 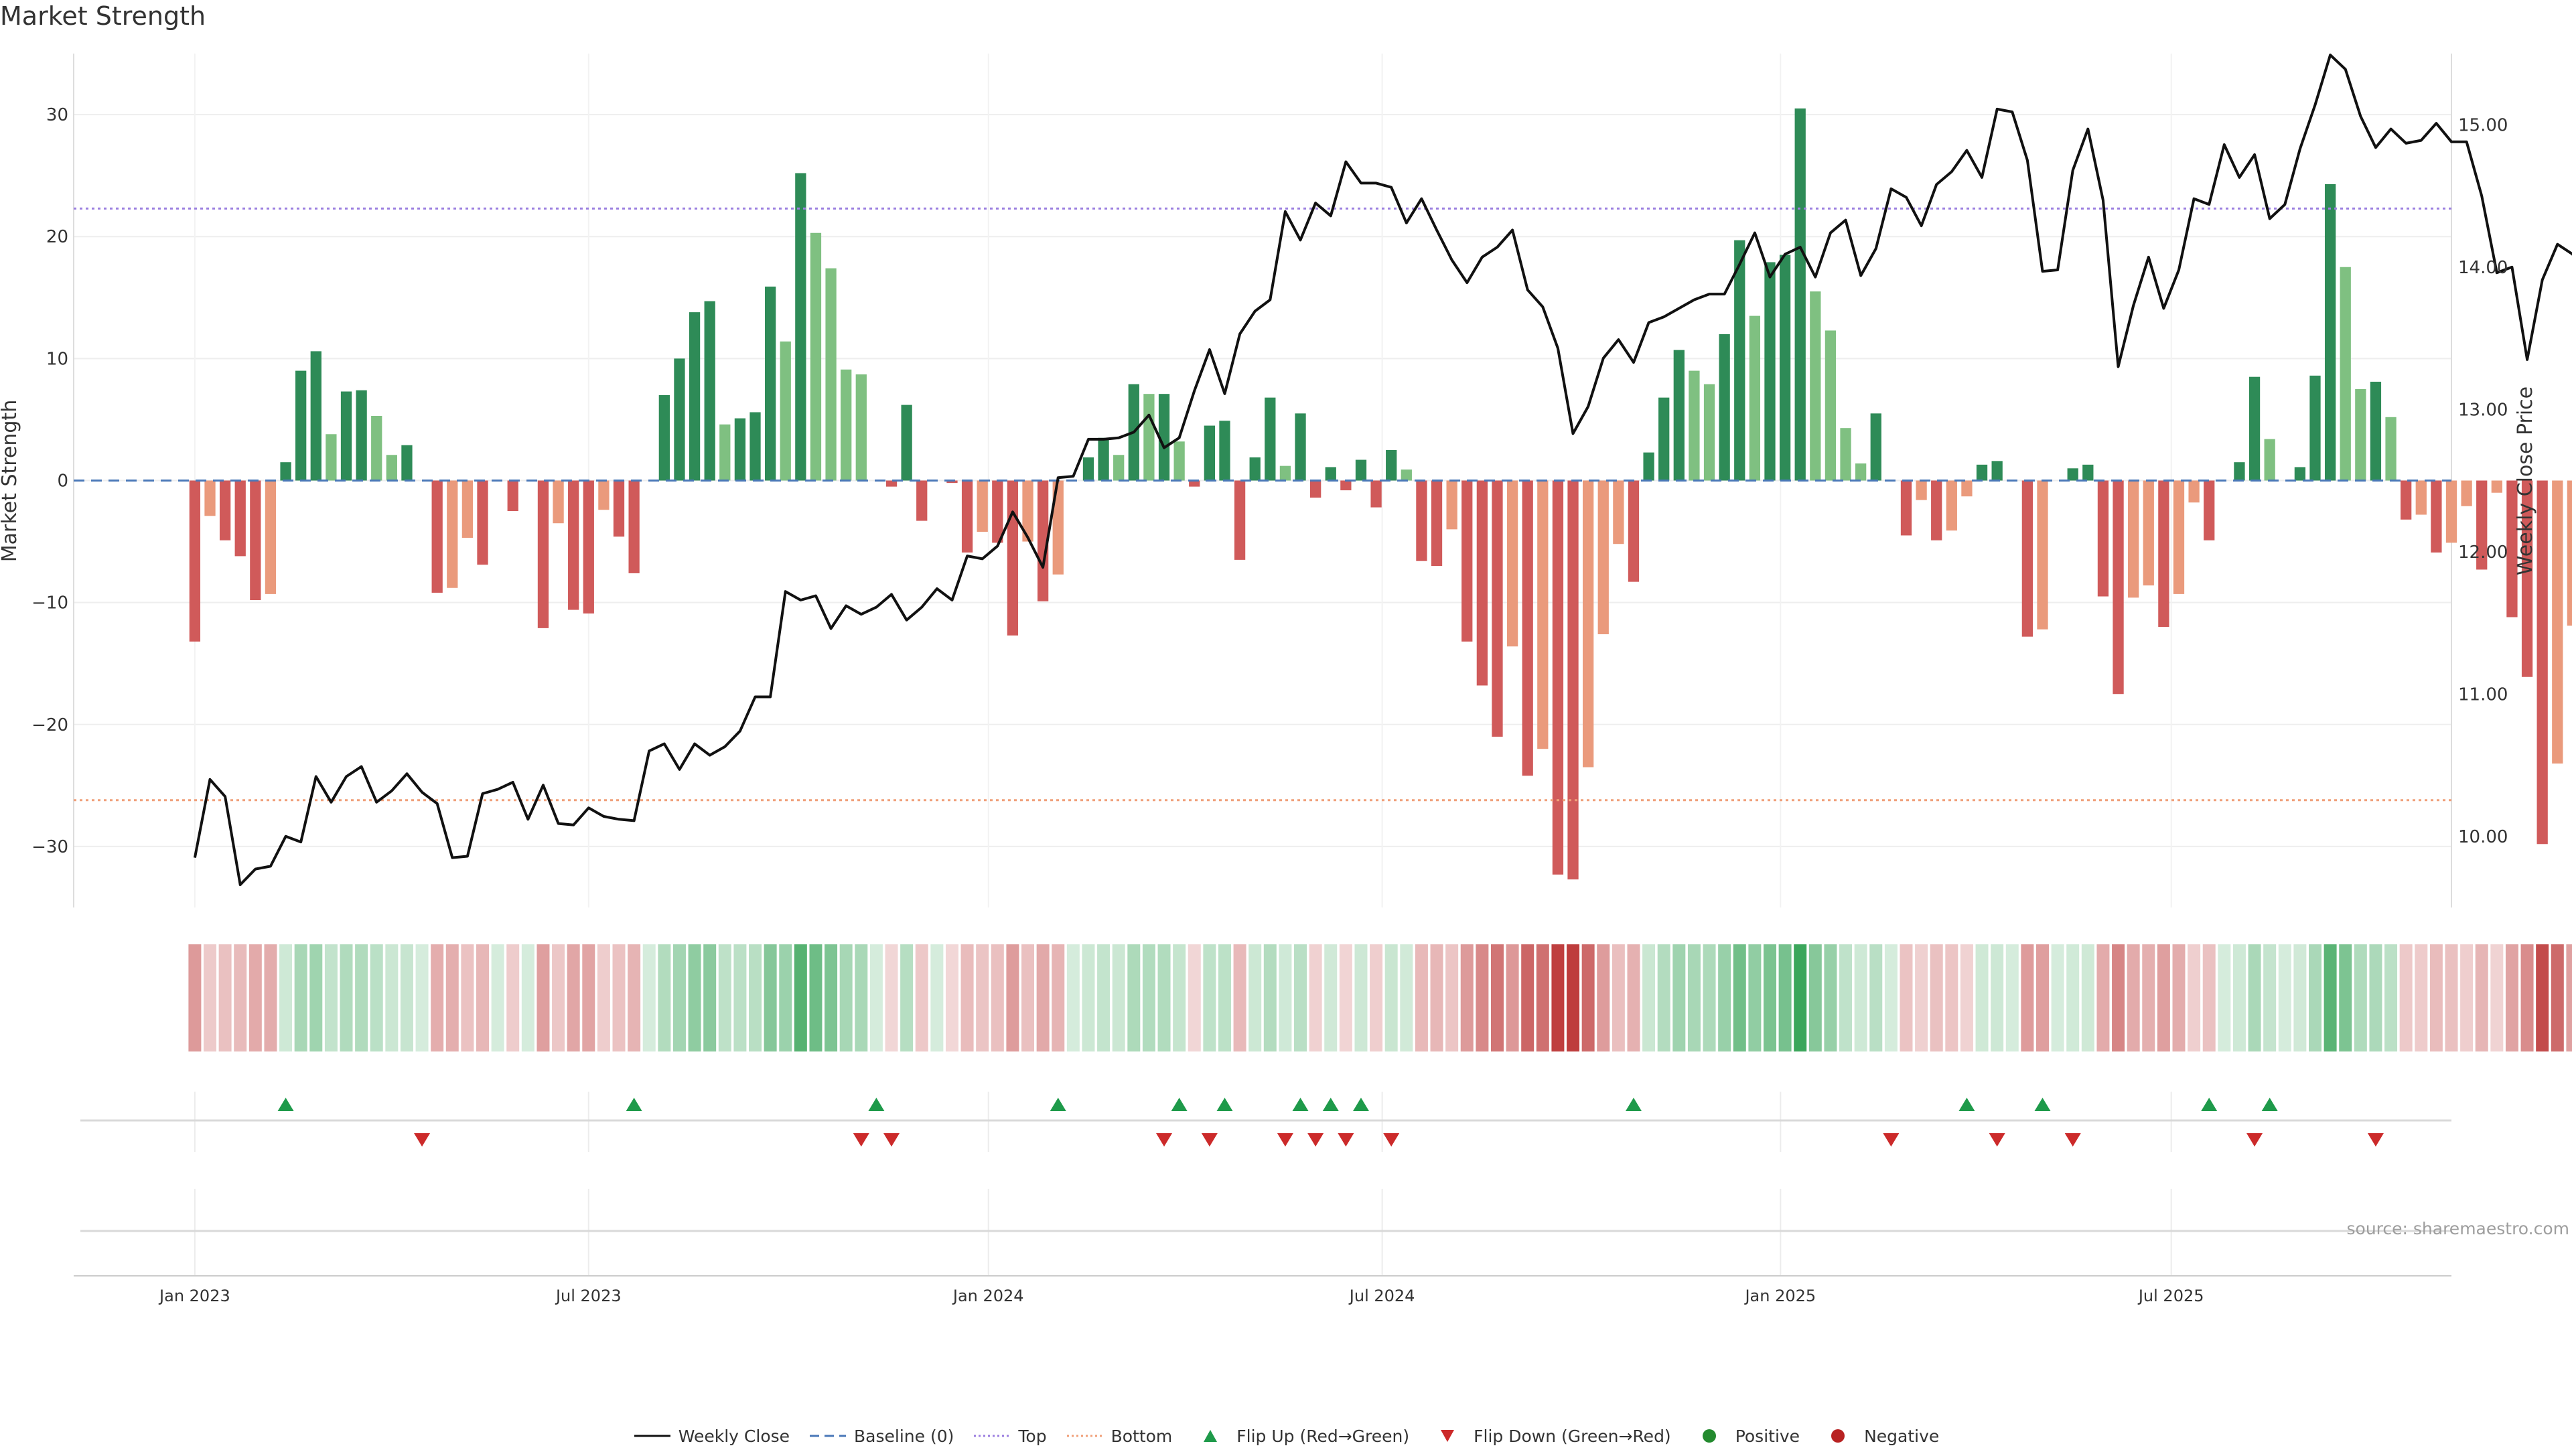 What do you see at coordinates (57, 115) in the screenshot?
I see `y-tick-label-left: 30` at bounding box center [57, 115].